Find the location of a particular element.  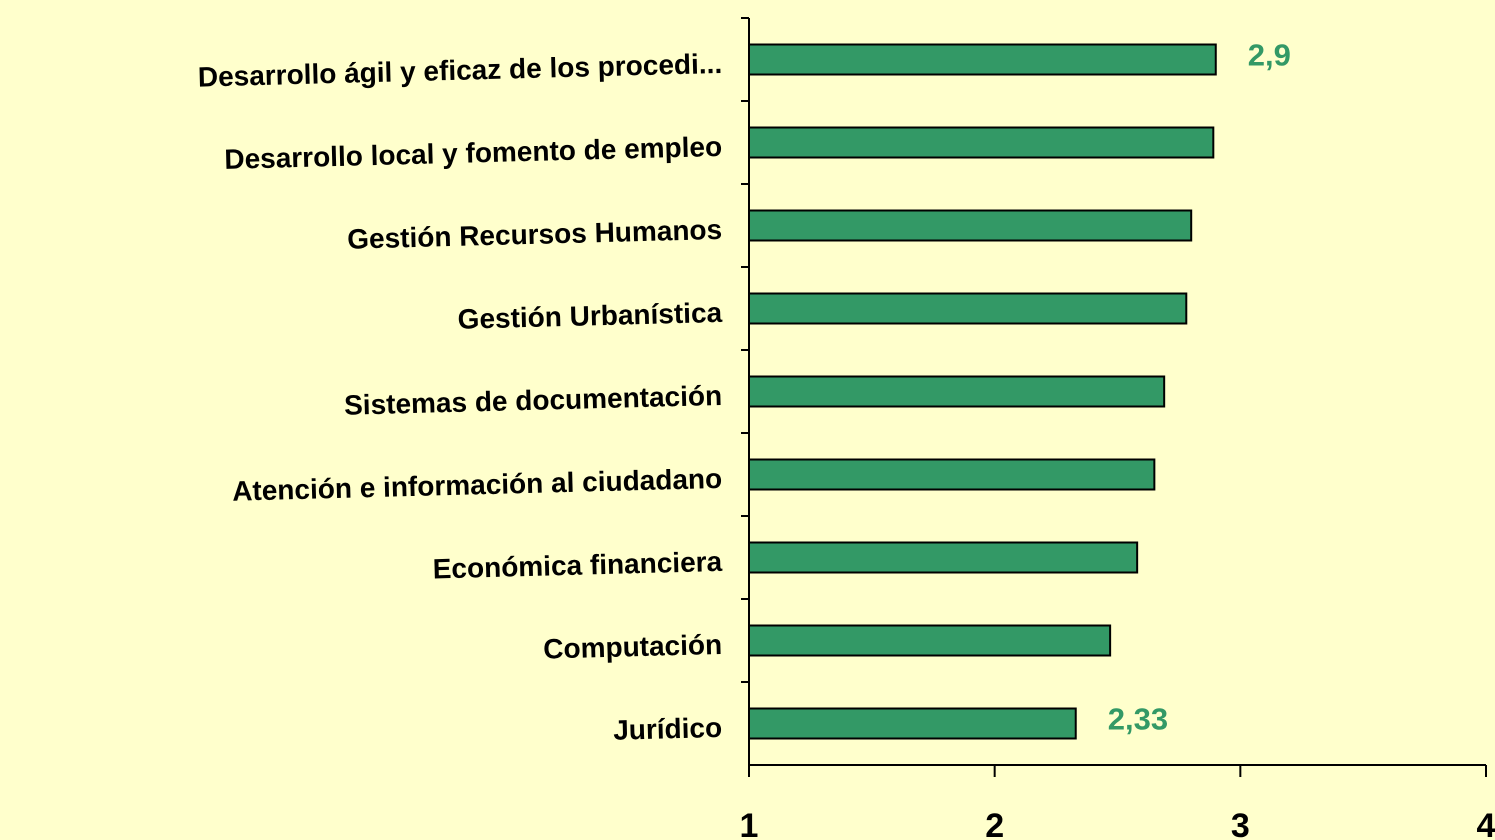

category-label: Gestión Urbanística is located at coordinates (590, 316).